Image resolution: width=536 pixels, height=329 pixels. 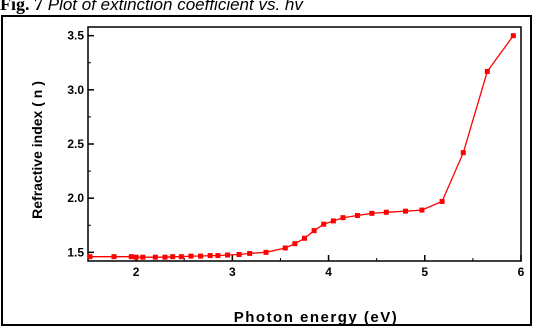 I want to click on y-tick-label: 3.0, so click(x=75, y=90).